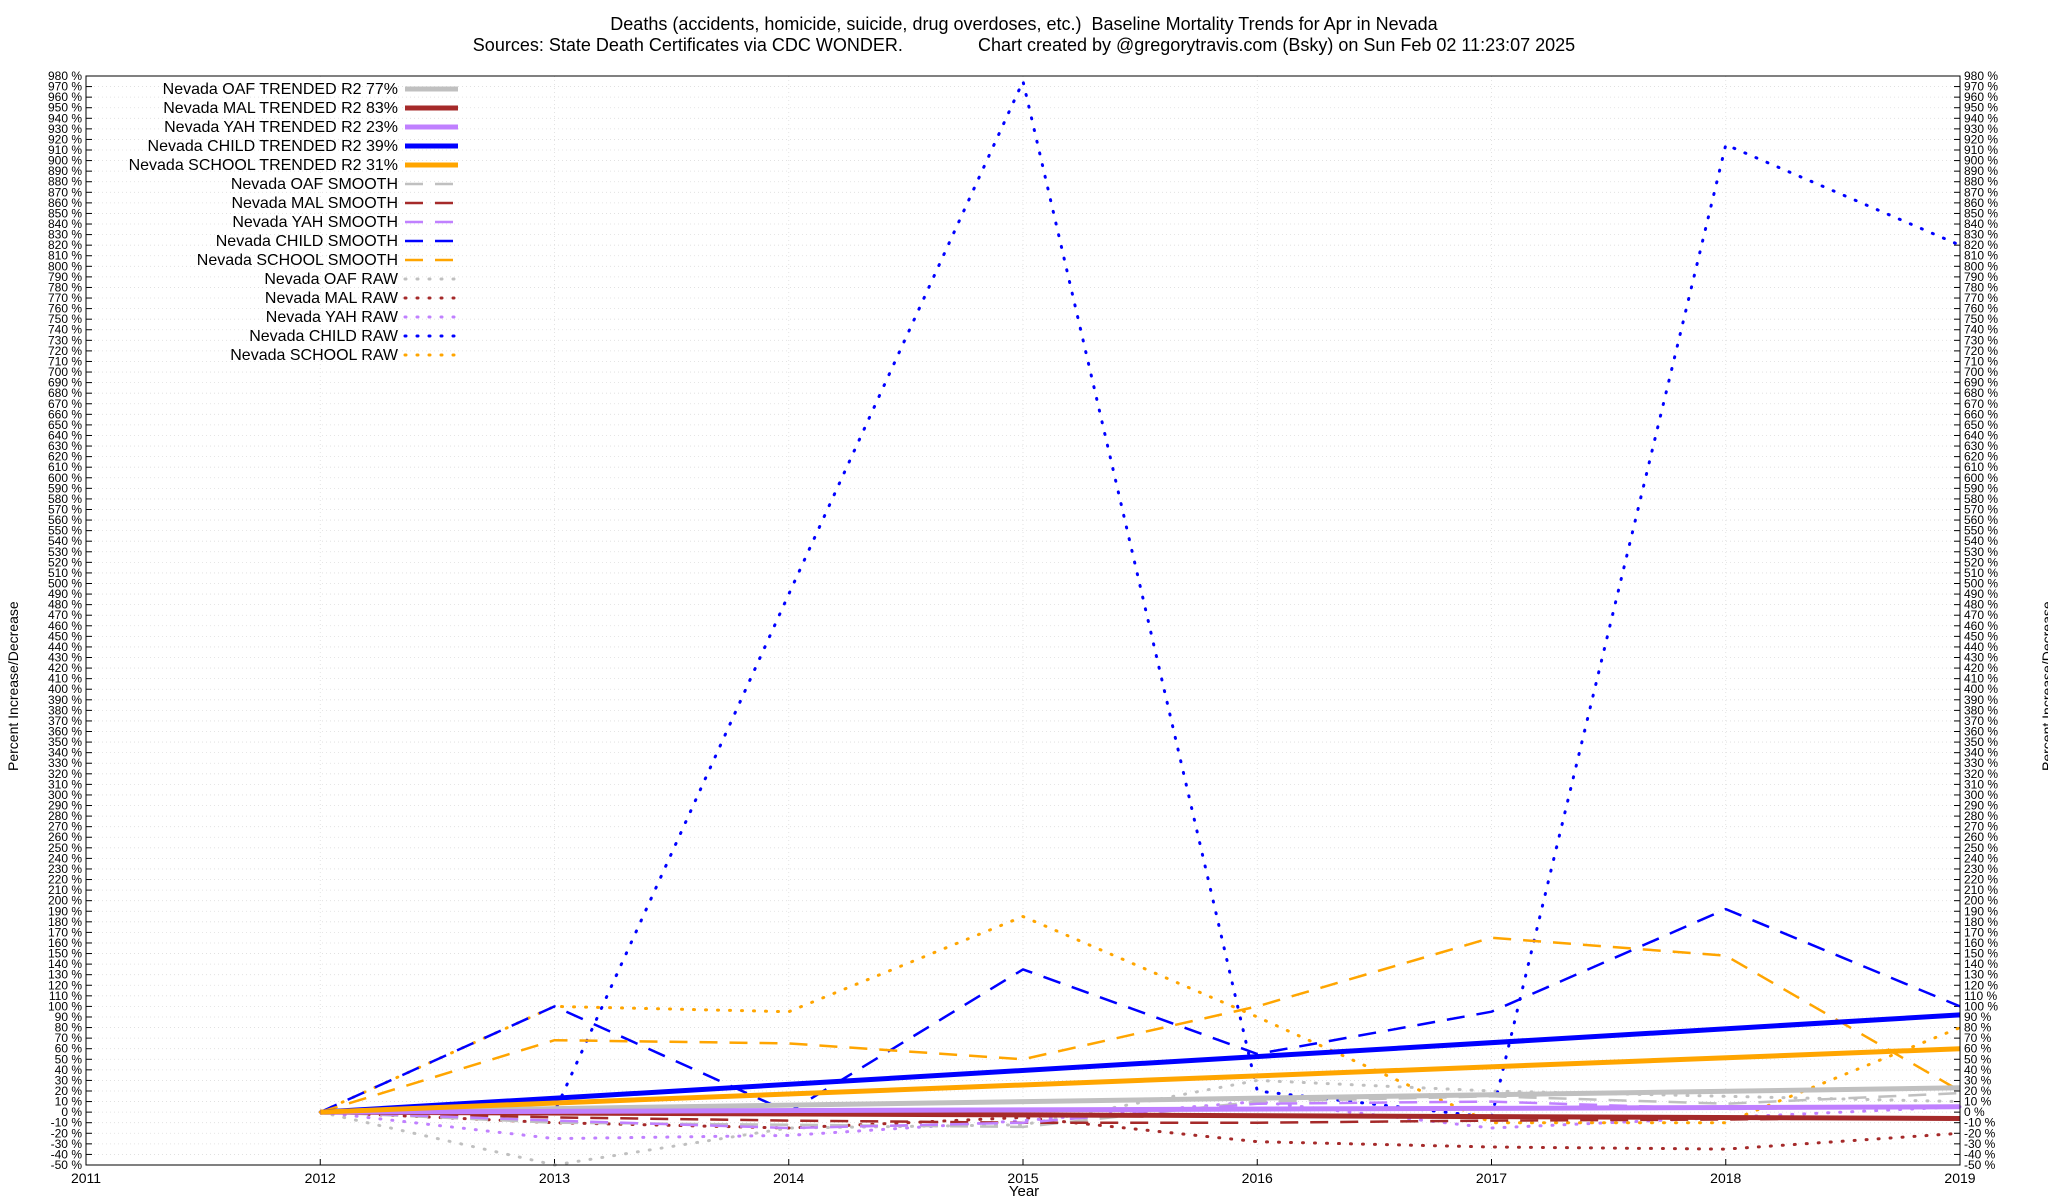 The image size is (2048, 1200). What do you see at coordinates (1981, 975) in the screenshot?
I see `y-tick-label-right: 130 %` at bounding box center [1981, 975].